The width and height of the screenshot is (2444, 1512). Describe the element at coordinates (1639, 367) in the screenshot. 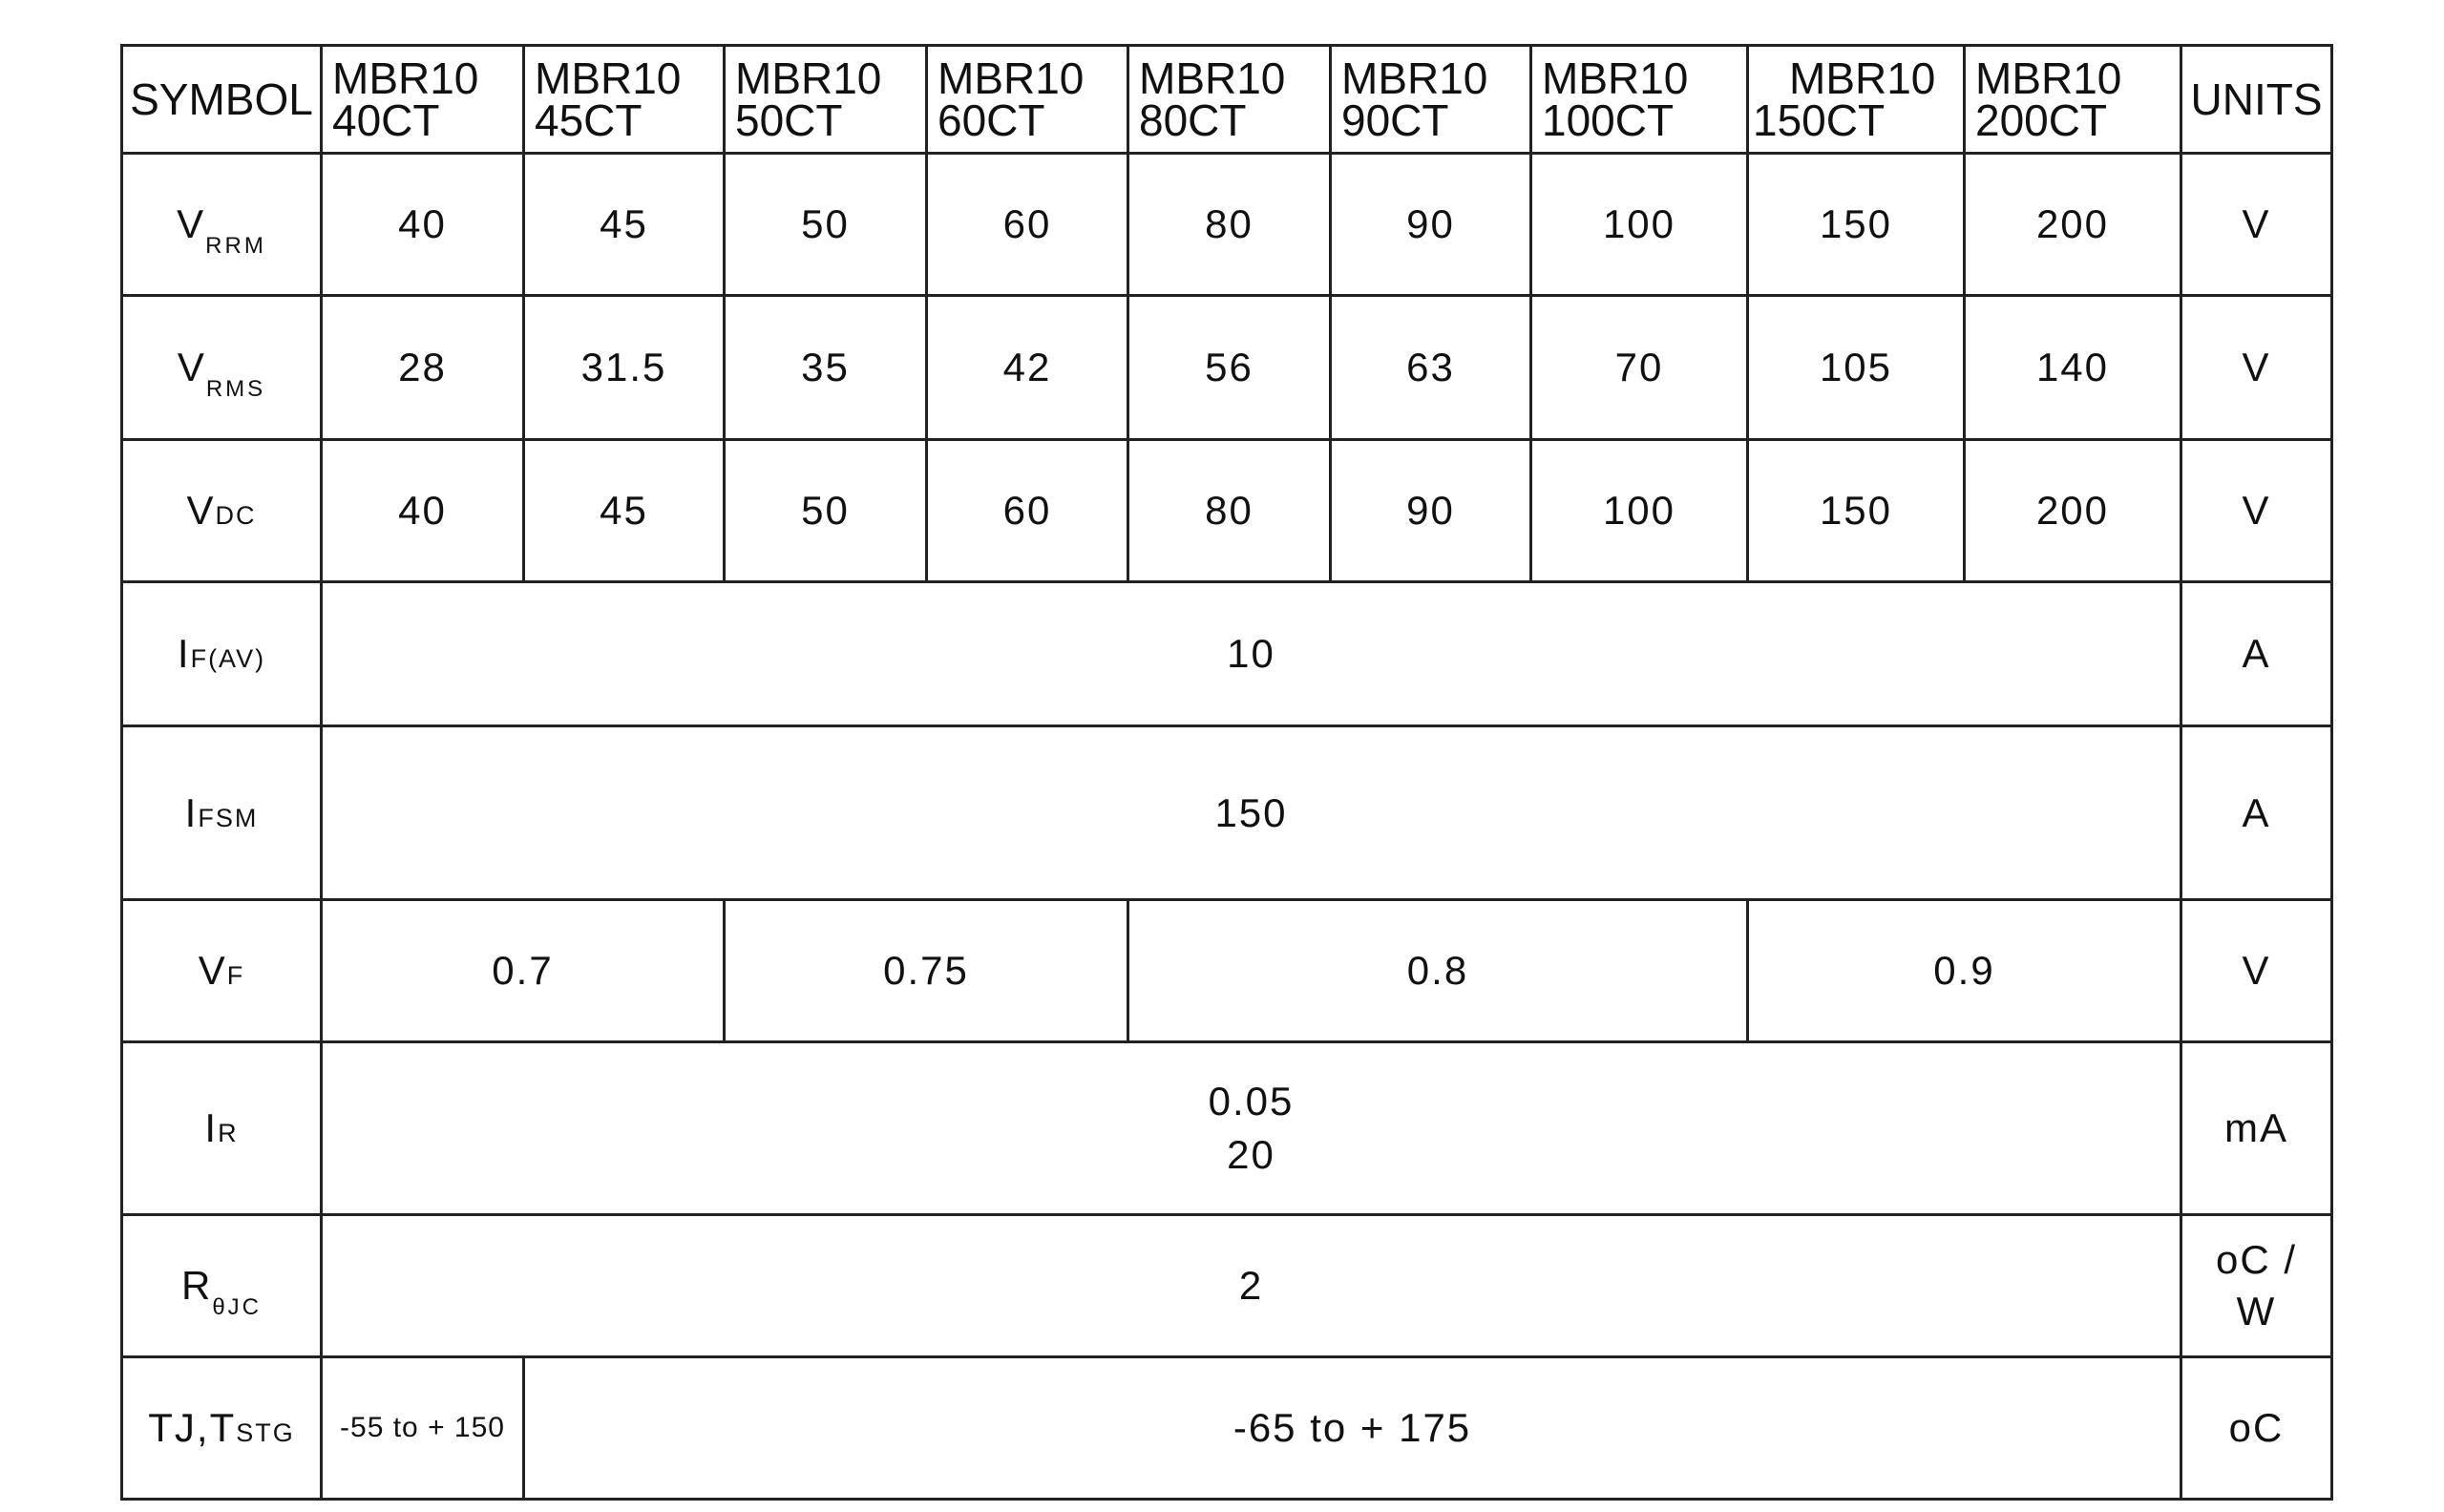

I see `value-cell: 70` at that location.